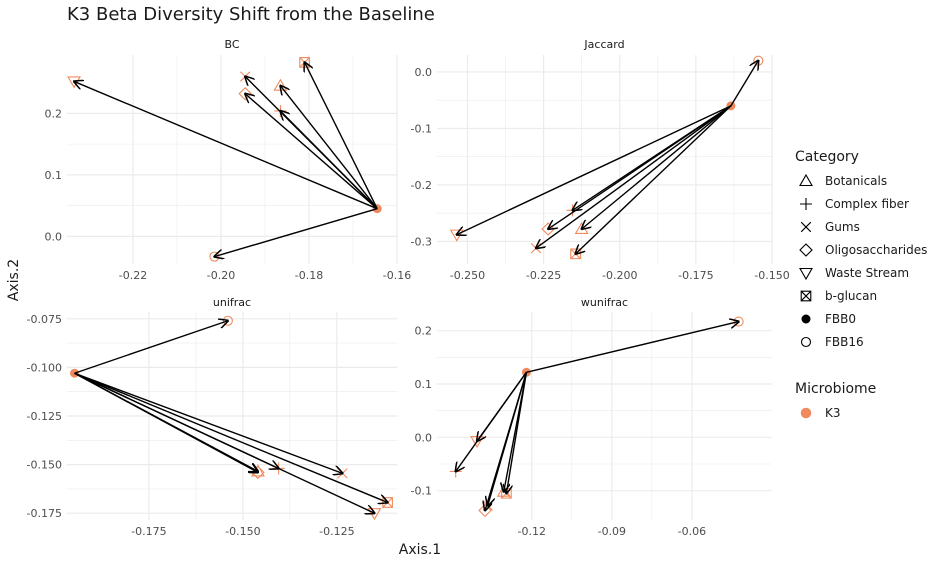 The image size is (941, 564). What do you see at coordinates (806, 342) in the screenshot?
I see `legend-key-fbb16` at bounding box center [806, 342].